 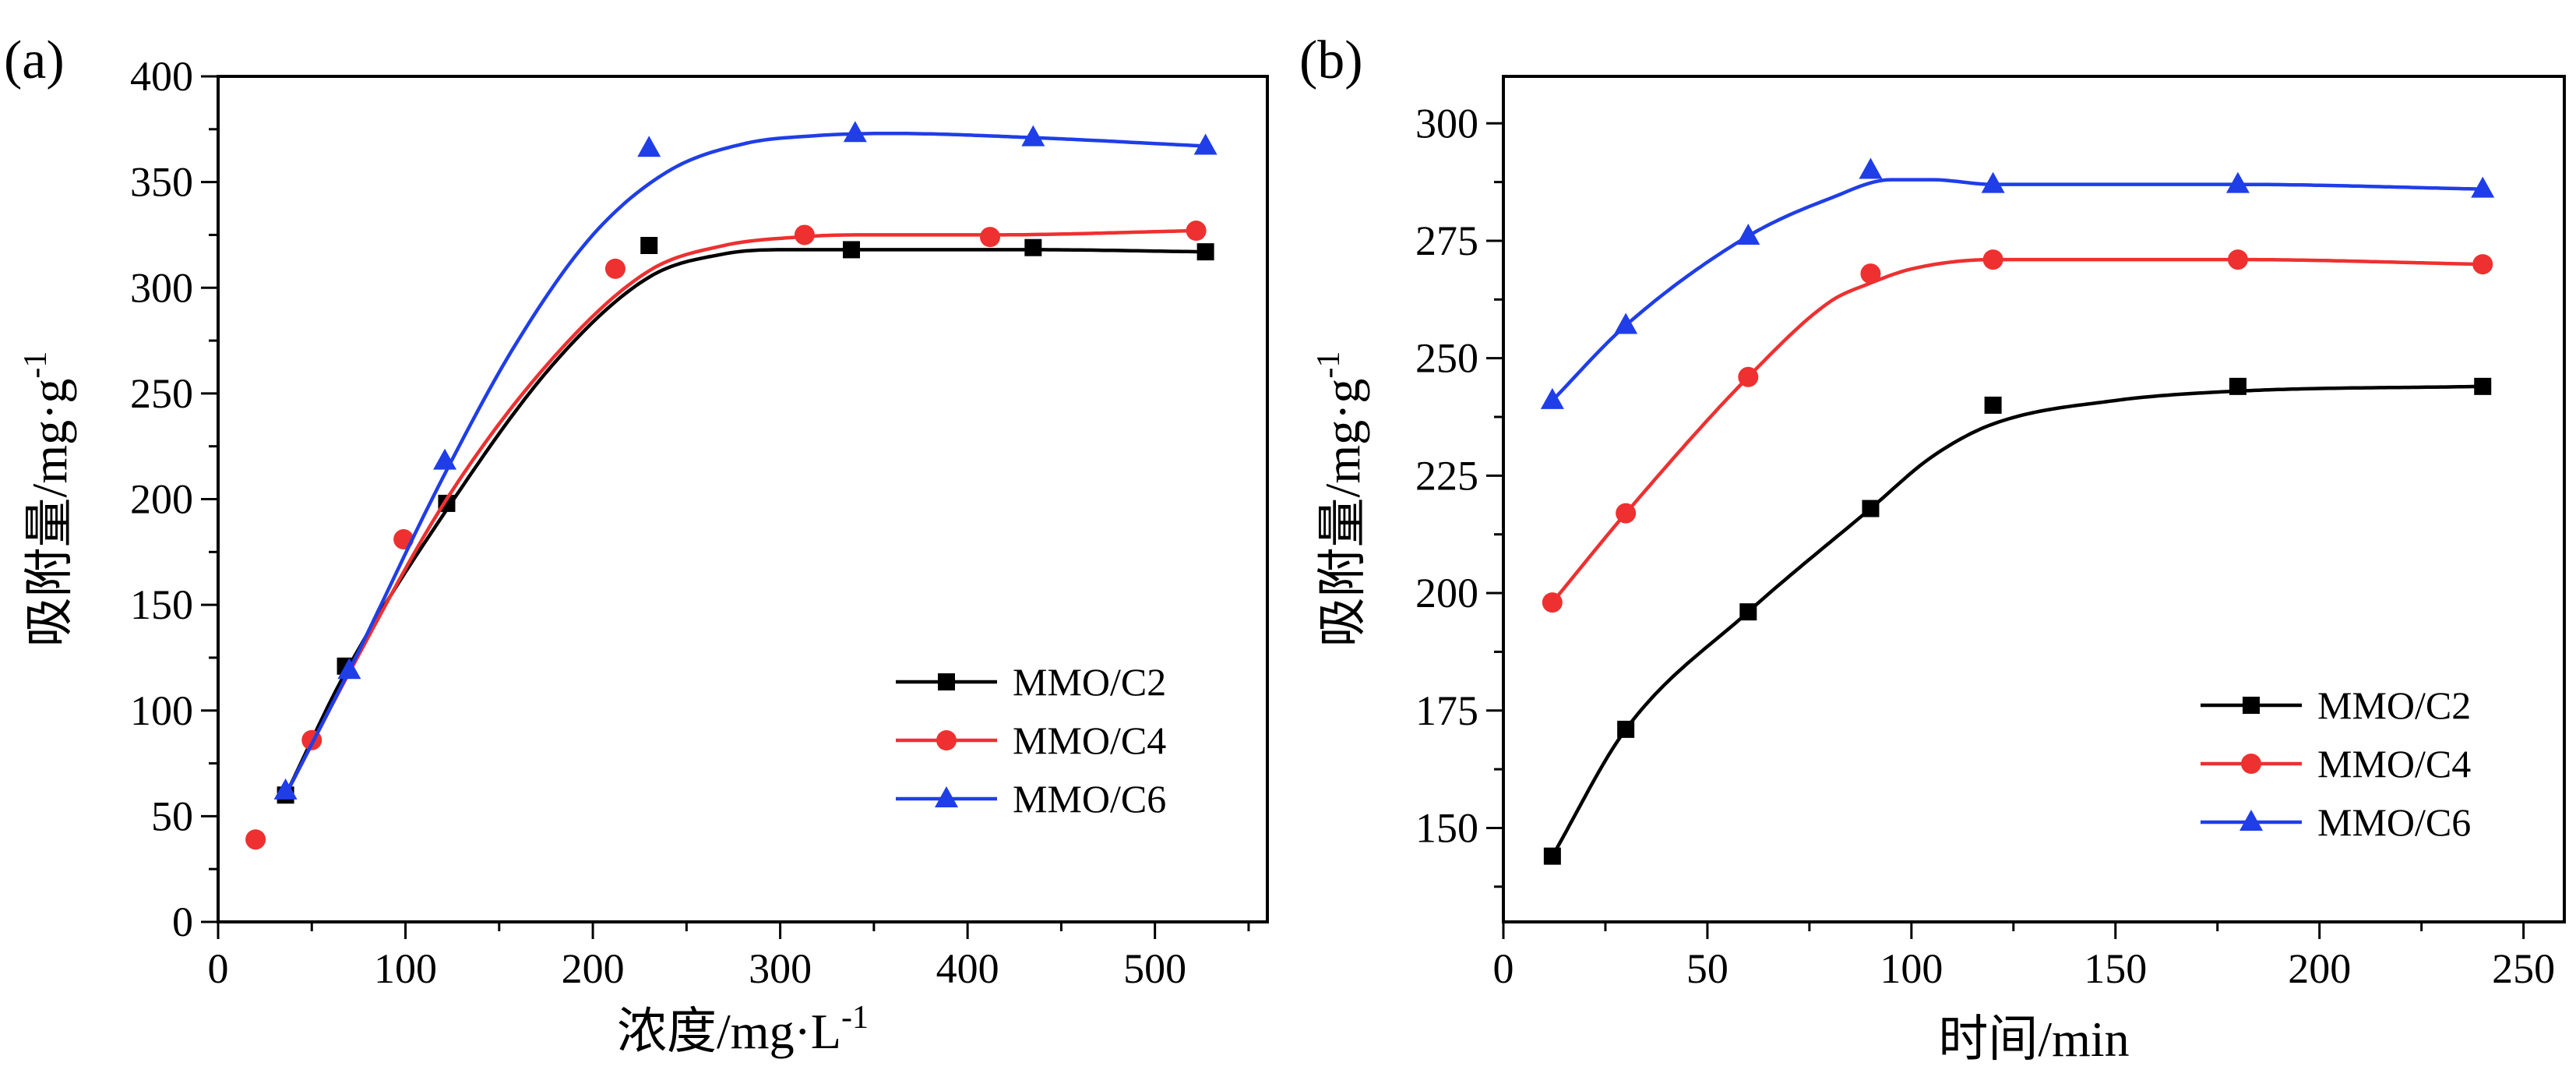 What do you see at coordinates (2523, 968) in the screenshot?
I see `x-tick-label: 250` at bounding box center [2523, 968].